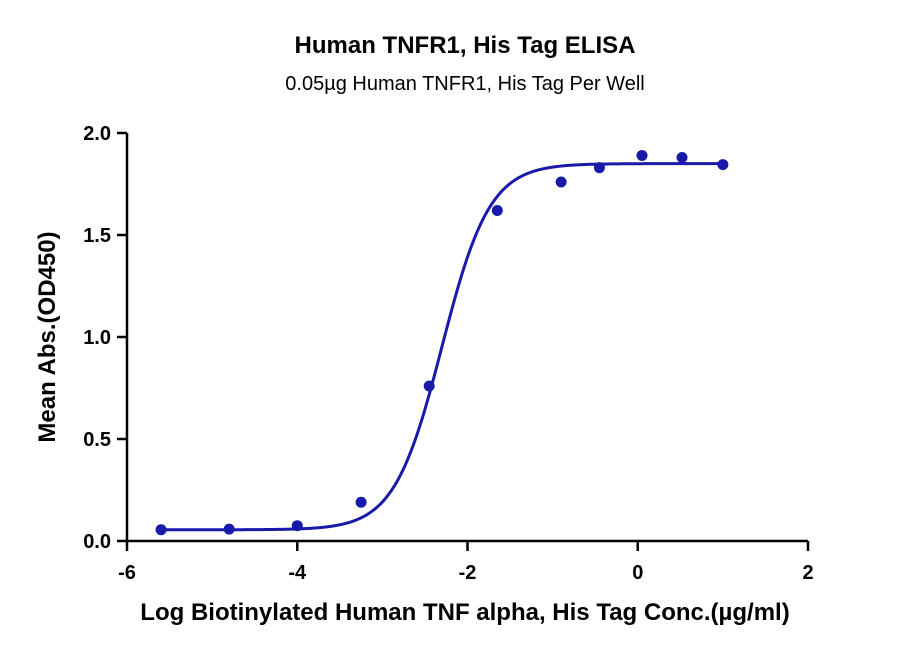 Image resolution: width=900 pixels, height=657 pixels. I want to click on y-axis-label: Mean Abs.(OD450), so click(47, 336).